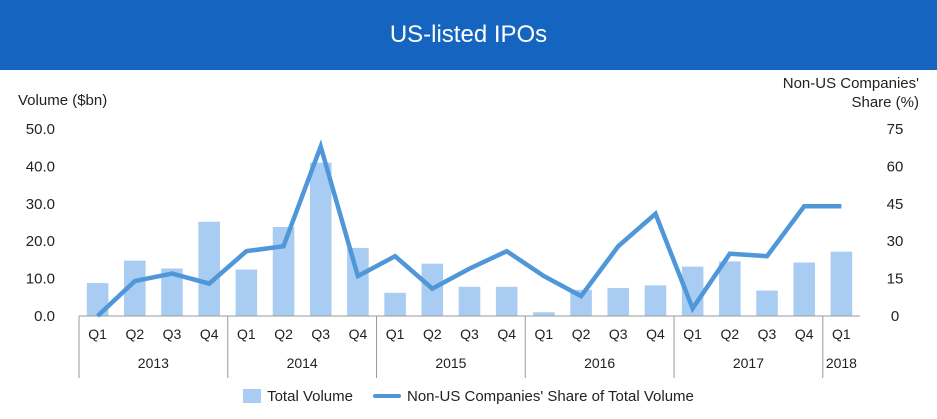  Describe the element at coordinates (841, 363) in the screenshot. I see `year-label: 2018` at that location.